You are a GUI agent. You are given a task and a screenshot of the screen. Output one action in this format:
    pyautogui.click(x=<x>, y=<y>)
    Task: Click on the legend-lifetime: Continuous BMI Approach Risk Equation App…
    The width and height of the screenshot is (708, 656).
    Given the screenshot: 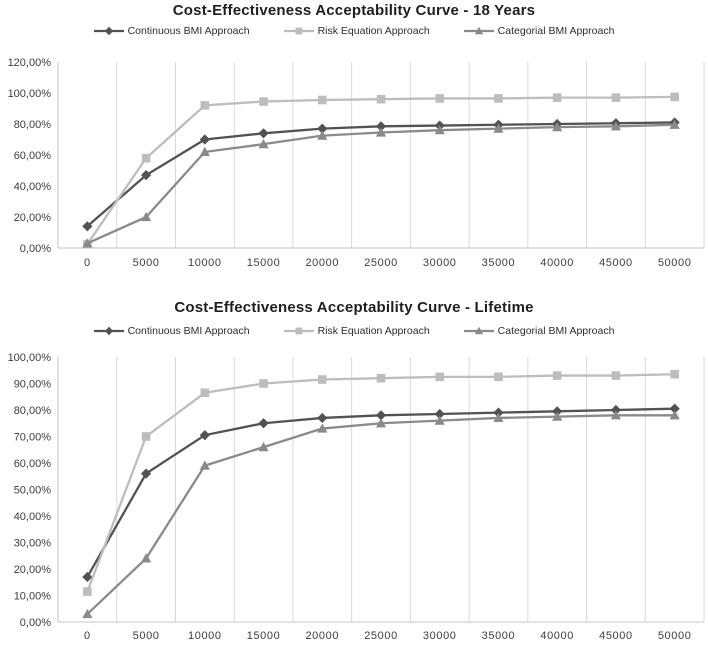 What is the action you would take?
    pyautogui.click(x=354, y=331)
    